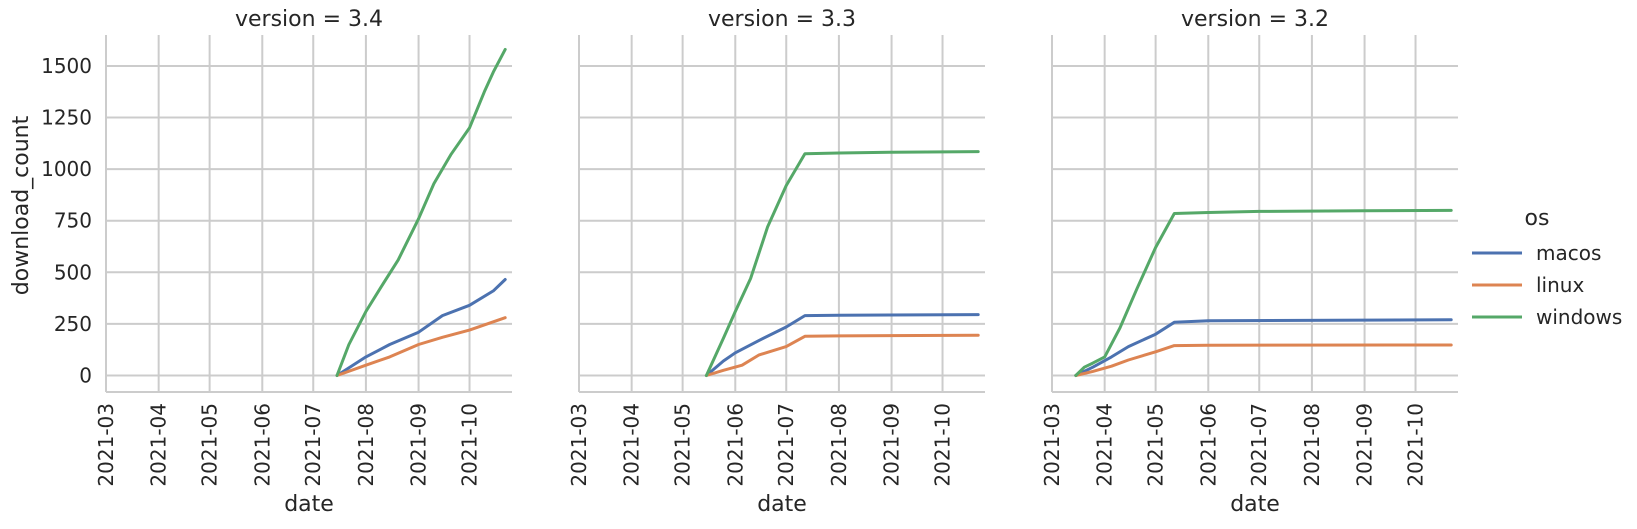 The height and width of the screenshot is (529, 1637). What do you see at coordinates (73, 221) in the screenshot?
I see `y-tick-label: 750` at bounding box center [73, 221].